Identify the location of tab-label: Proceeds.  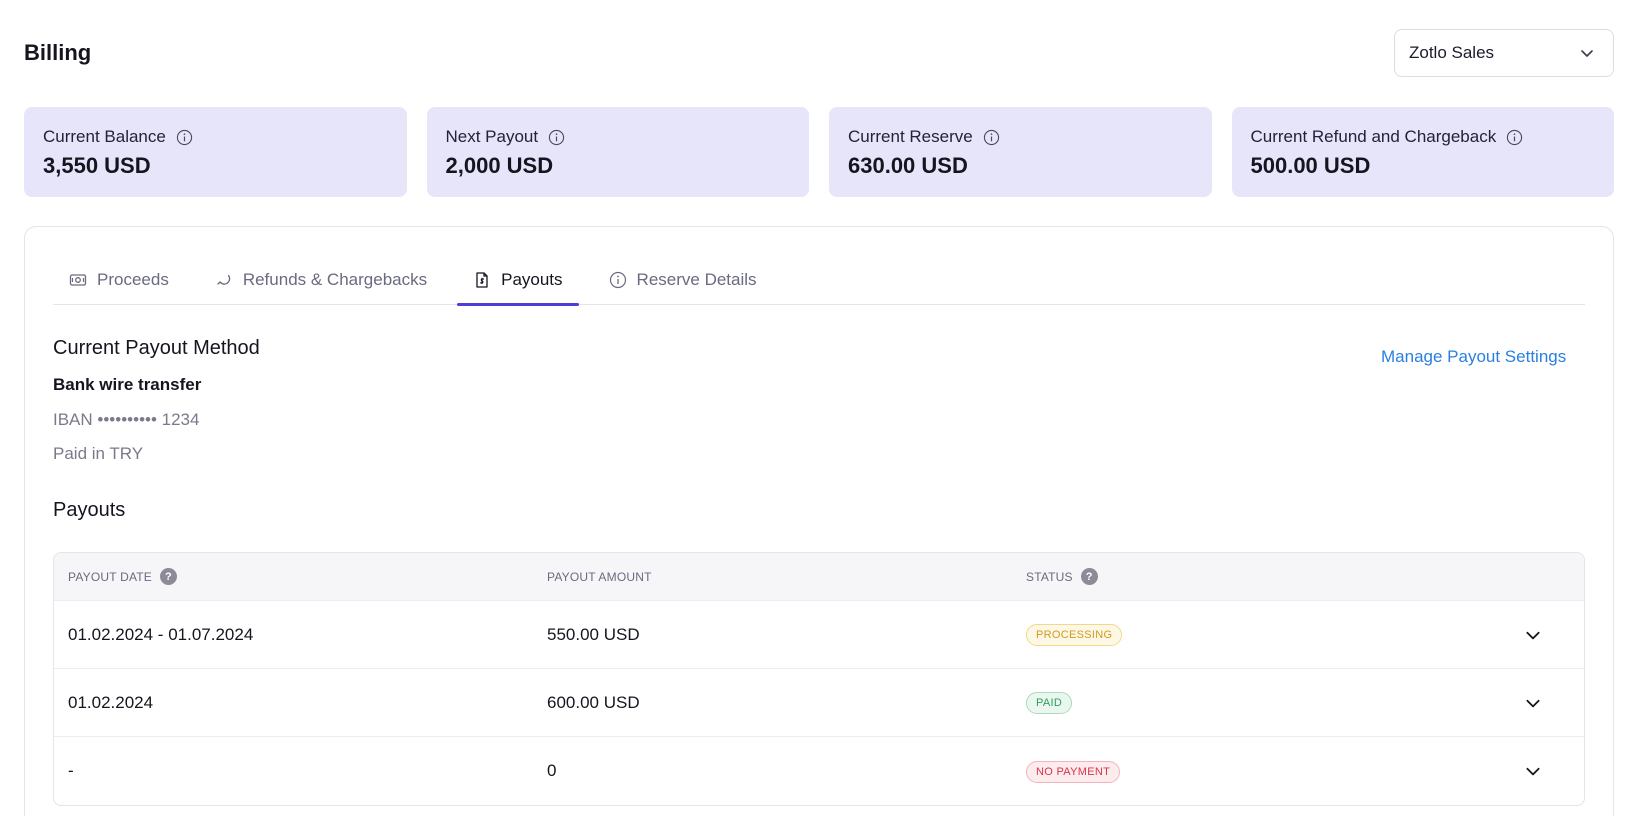
(133, 279).